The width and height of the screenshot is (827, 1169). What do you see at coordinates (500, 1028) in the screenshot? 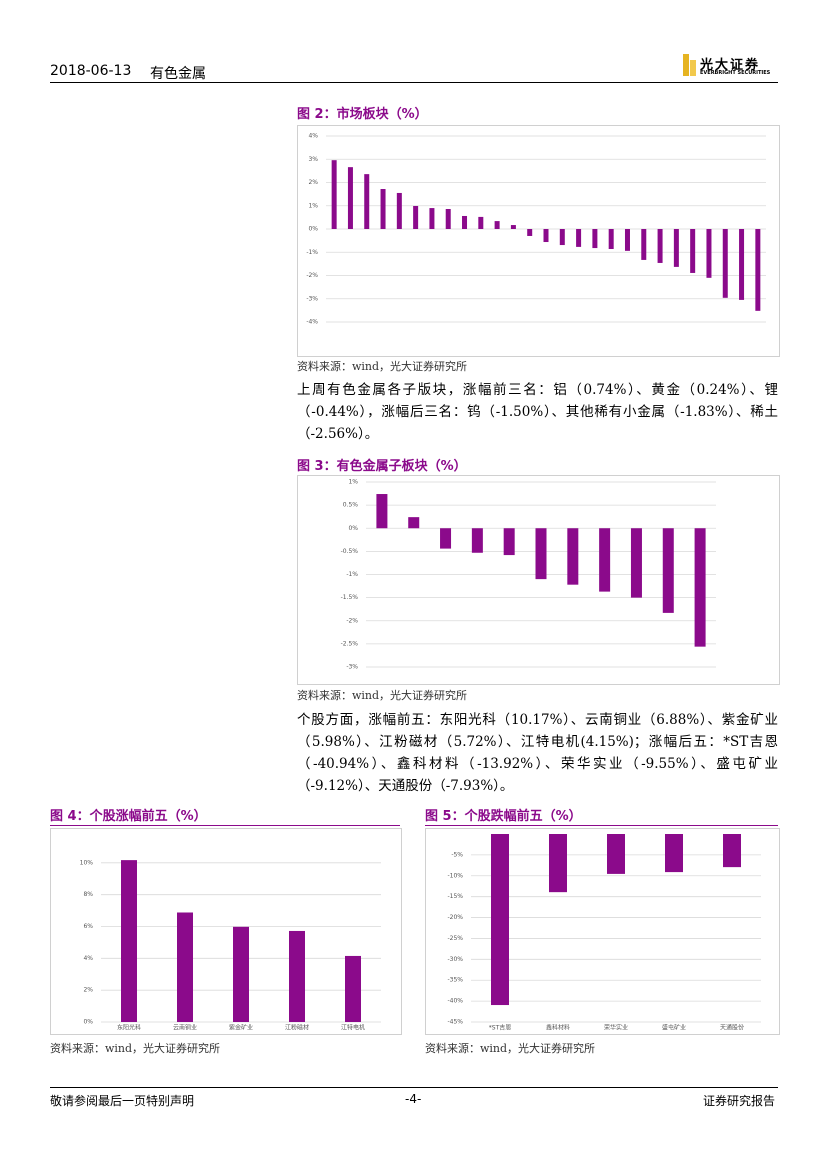
I see `x-tick-label: *ST吉恩` at bounding box center [500, 1028].